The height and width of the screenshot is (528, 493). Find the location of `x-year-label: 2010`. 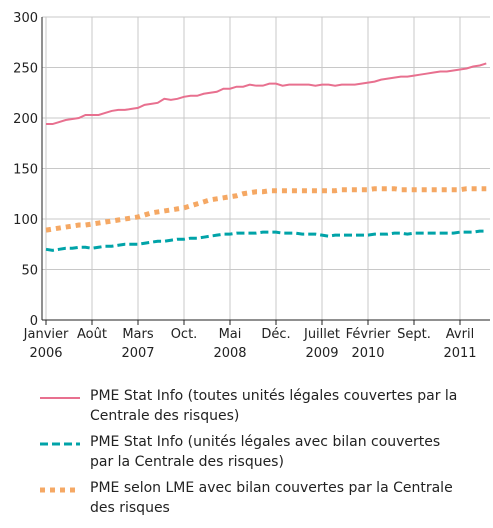

x-year-label: 2010 is located at coordinates (367, 353).